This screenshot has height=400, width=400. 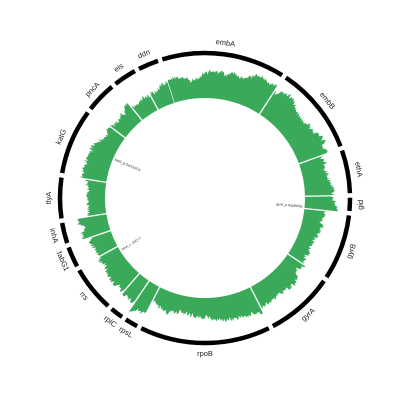 I want to click on gene-label-rplC: rplC, so click(x=110, y=322).